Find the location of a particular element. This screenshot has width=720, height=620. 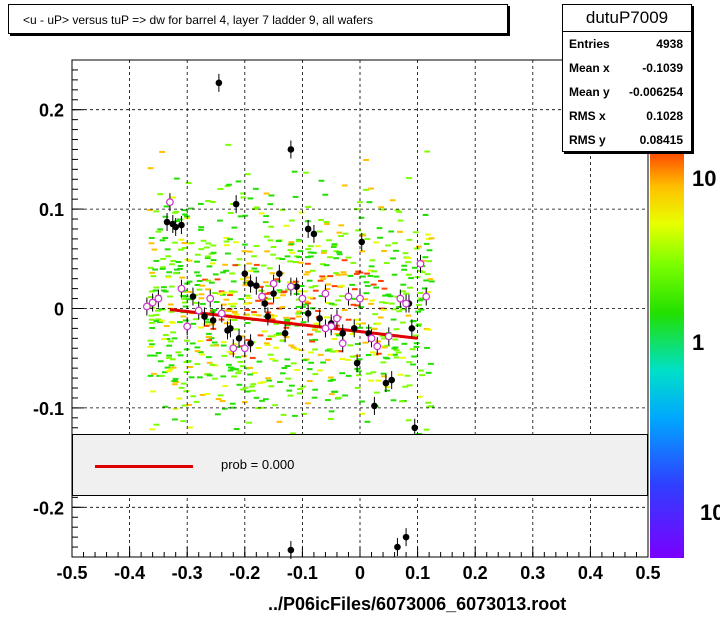

y-tick-label: 0.1 is located at coordinates (51, 210).